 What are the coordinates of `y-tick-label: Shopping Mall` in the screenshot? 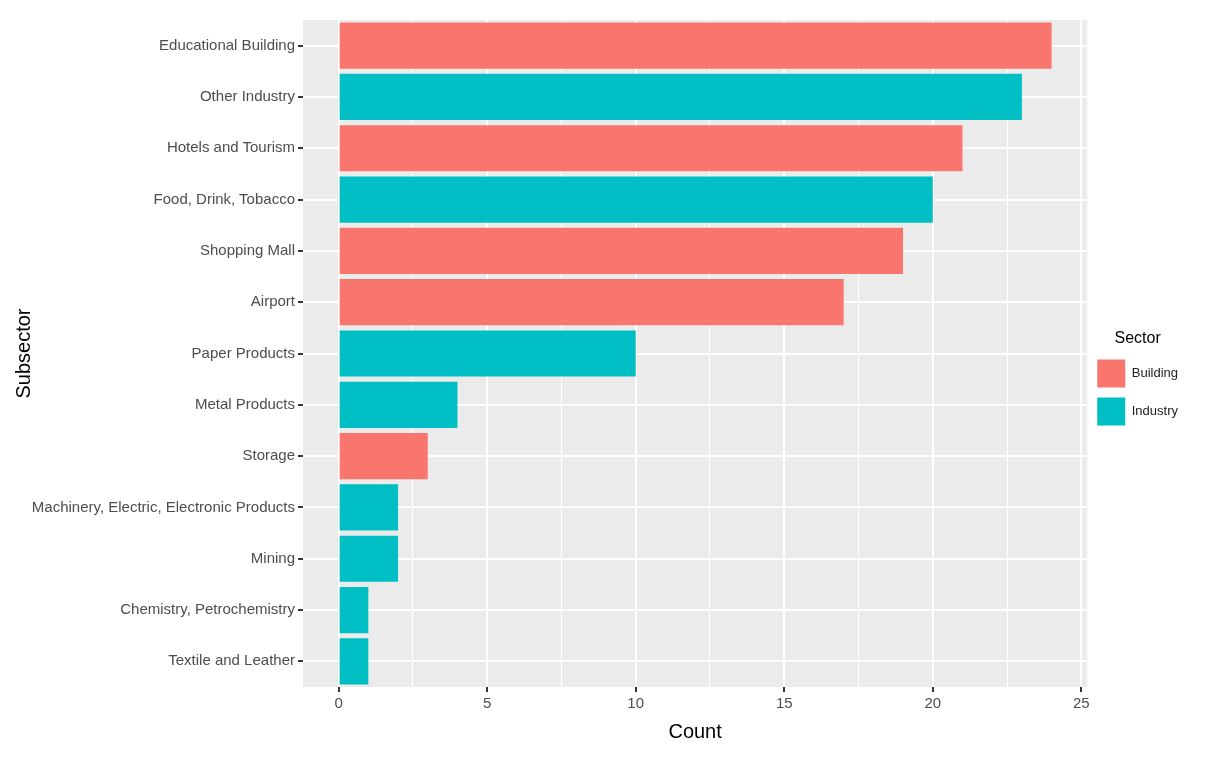 It's located at (247, 250).